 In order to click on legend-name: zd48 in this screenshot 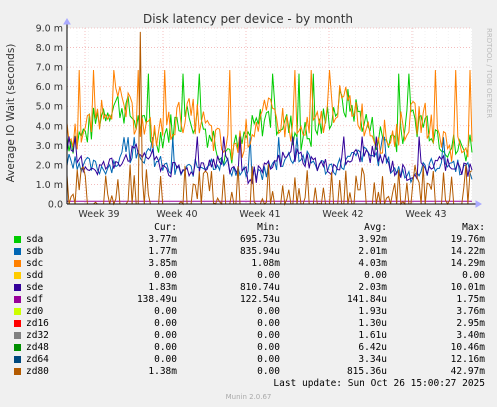, I will do `click(37, 347)`.